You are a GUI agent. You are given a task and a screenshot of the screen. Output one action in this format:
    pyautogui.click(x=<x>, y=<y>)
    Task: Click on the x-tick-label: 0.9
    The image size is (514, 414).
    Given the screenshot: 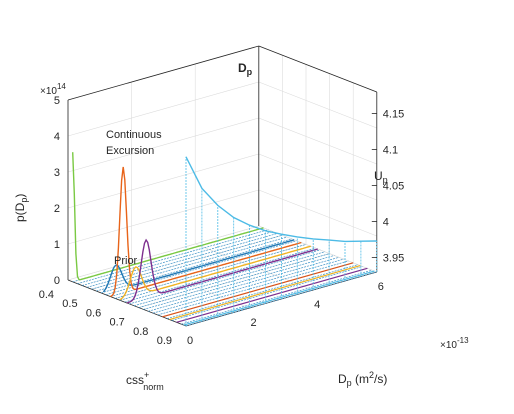 What is the action you would take?
    pyautogui.click(x=164, y=341)
    